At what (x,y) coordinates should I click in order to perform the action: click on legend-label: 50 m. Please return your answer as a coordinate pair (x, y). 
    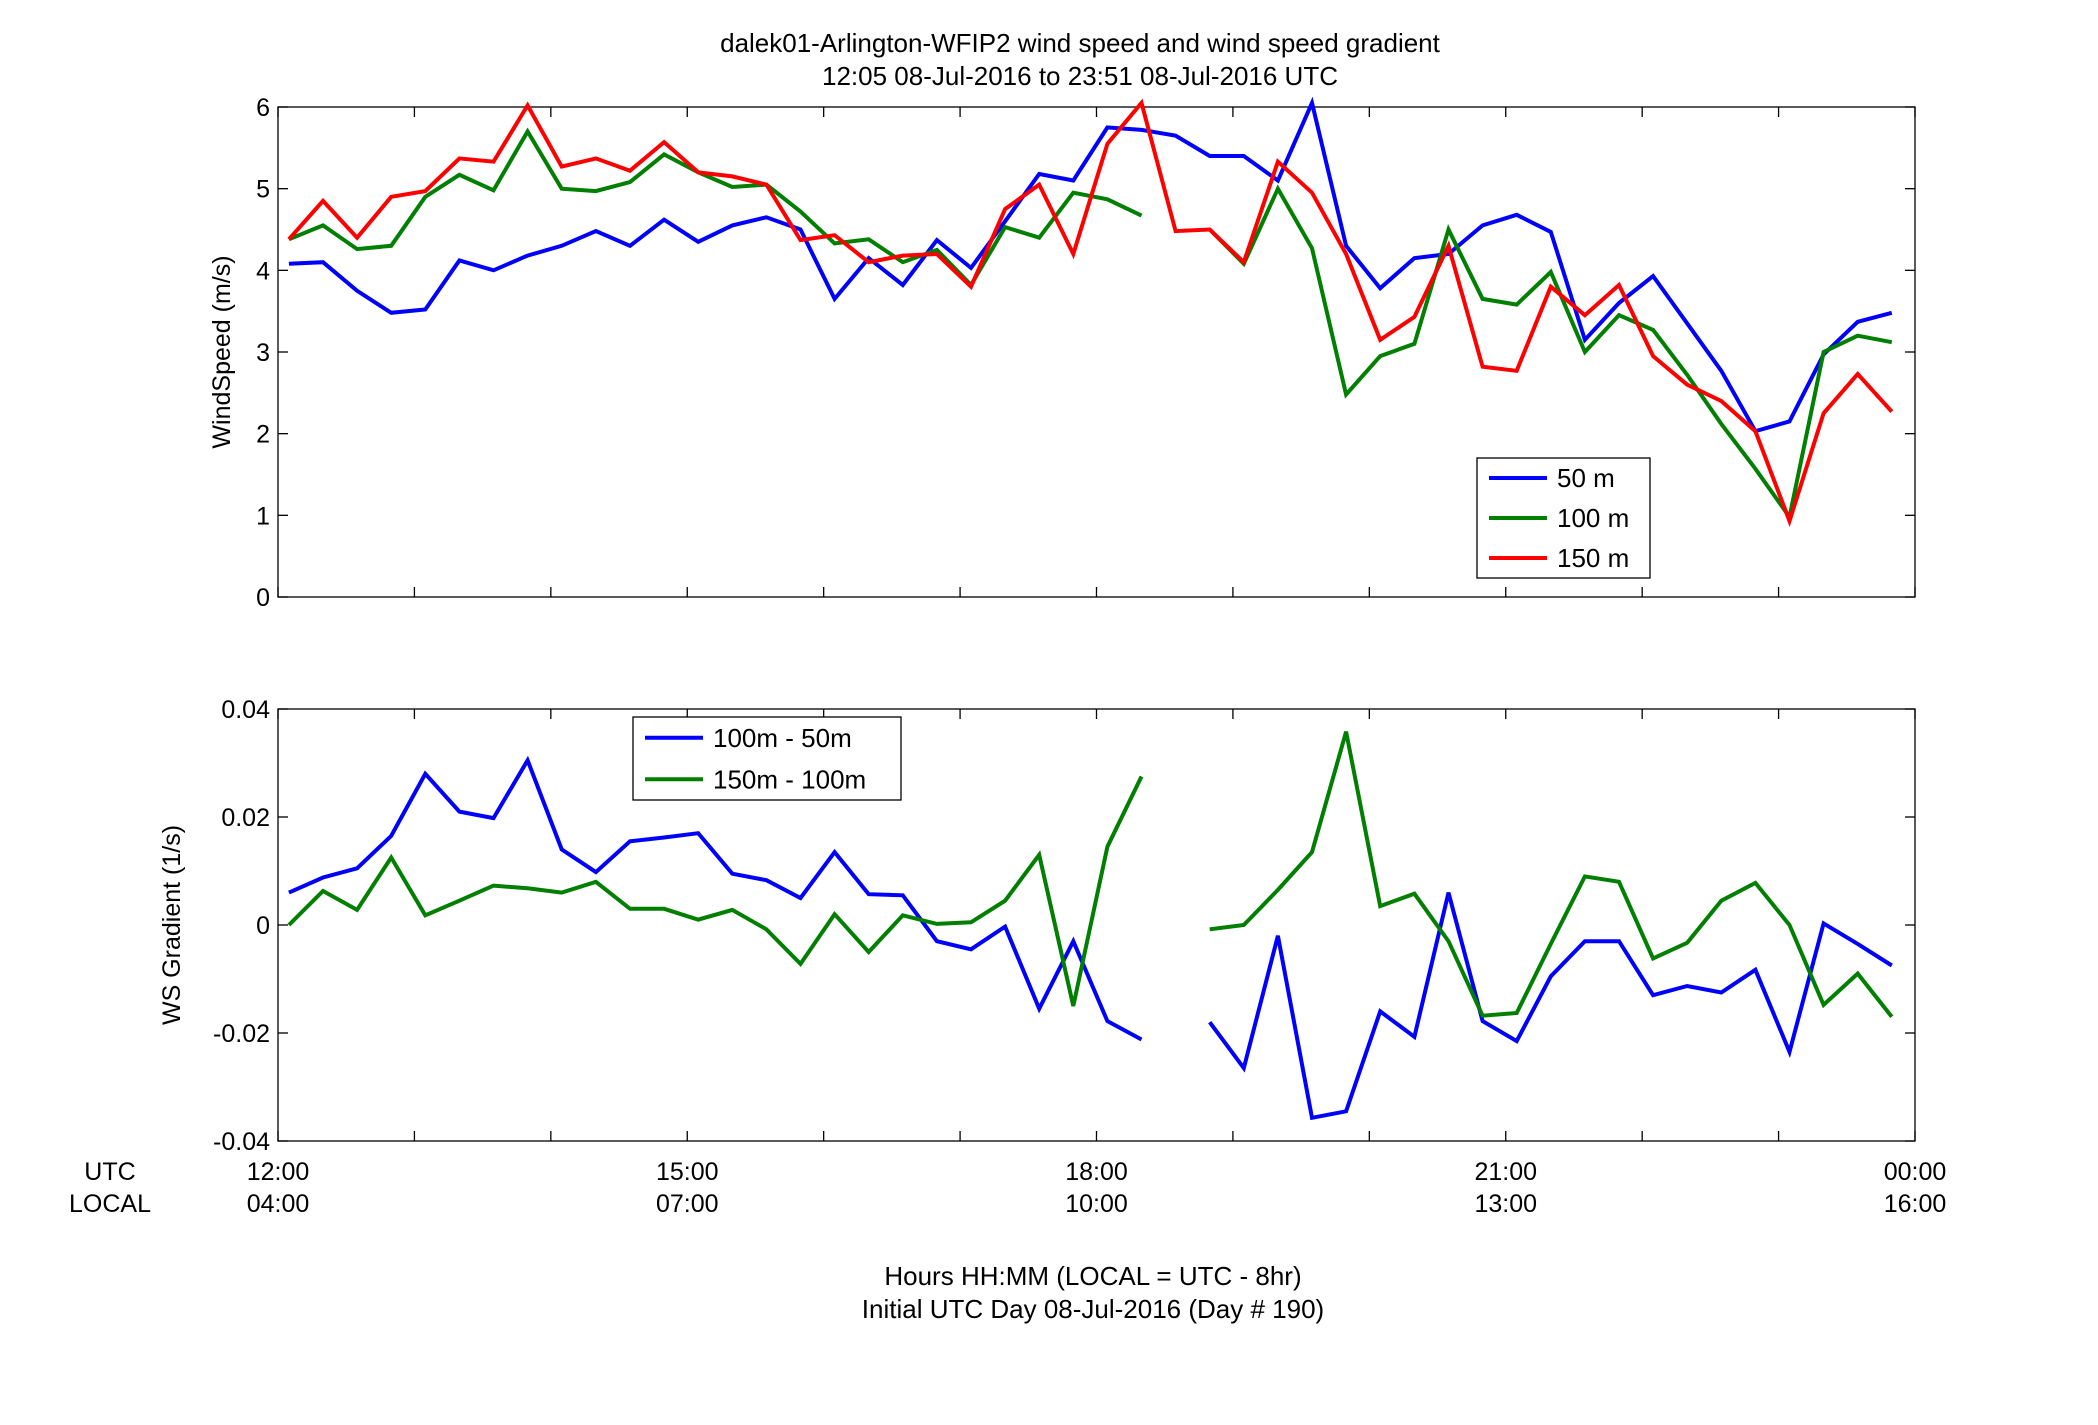
    Looking at the image, I should click on (1586, 478).